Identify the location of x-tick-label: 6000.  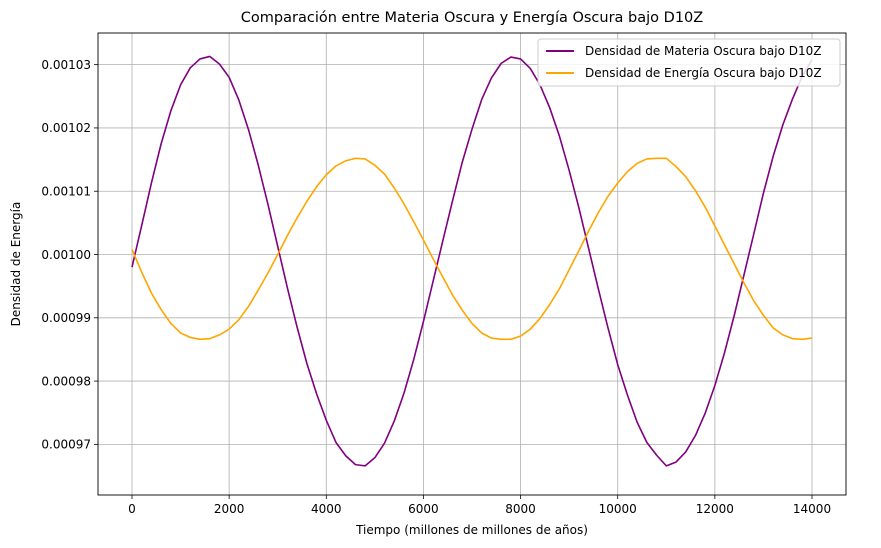
(423, 509).